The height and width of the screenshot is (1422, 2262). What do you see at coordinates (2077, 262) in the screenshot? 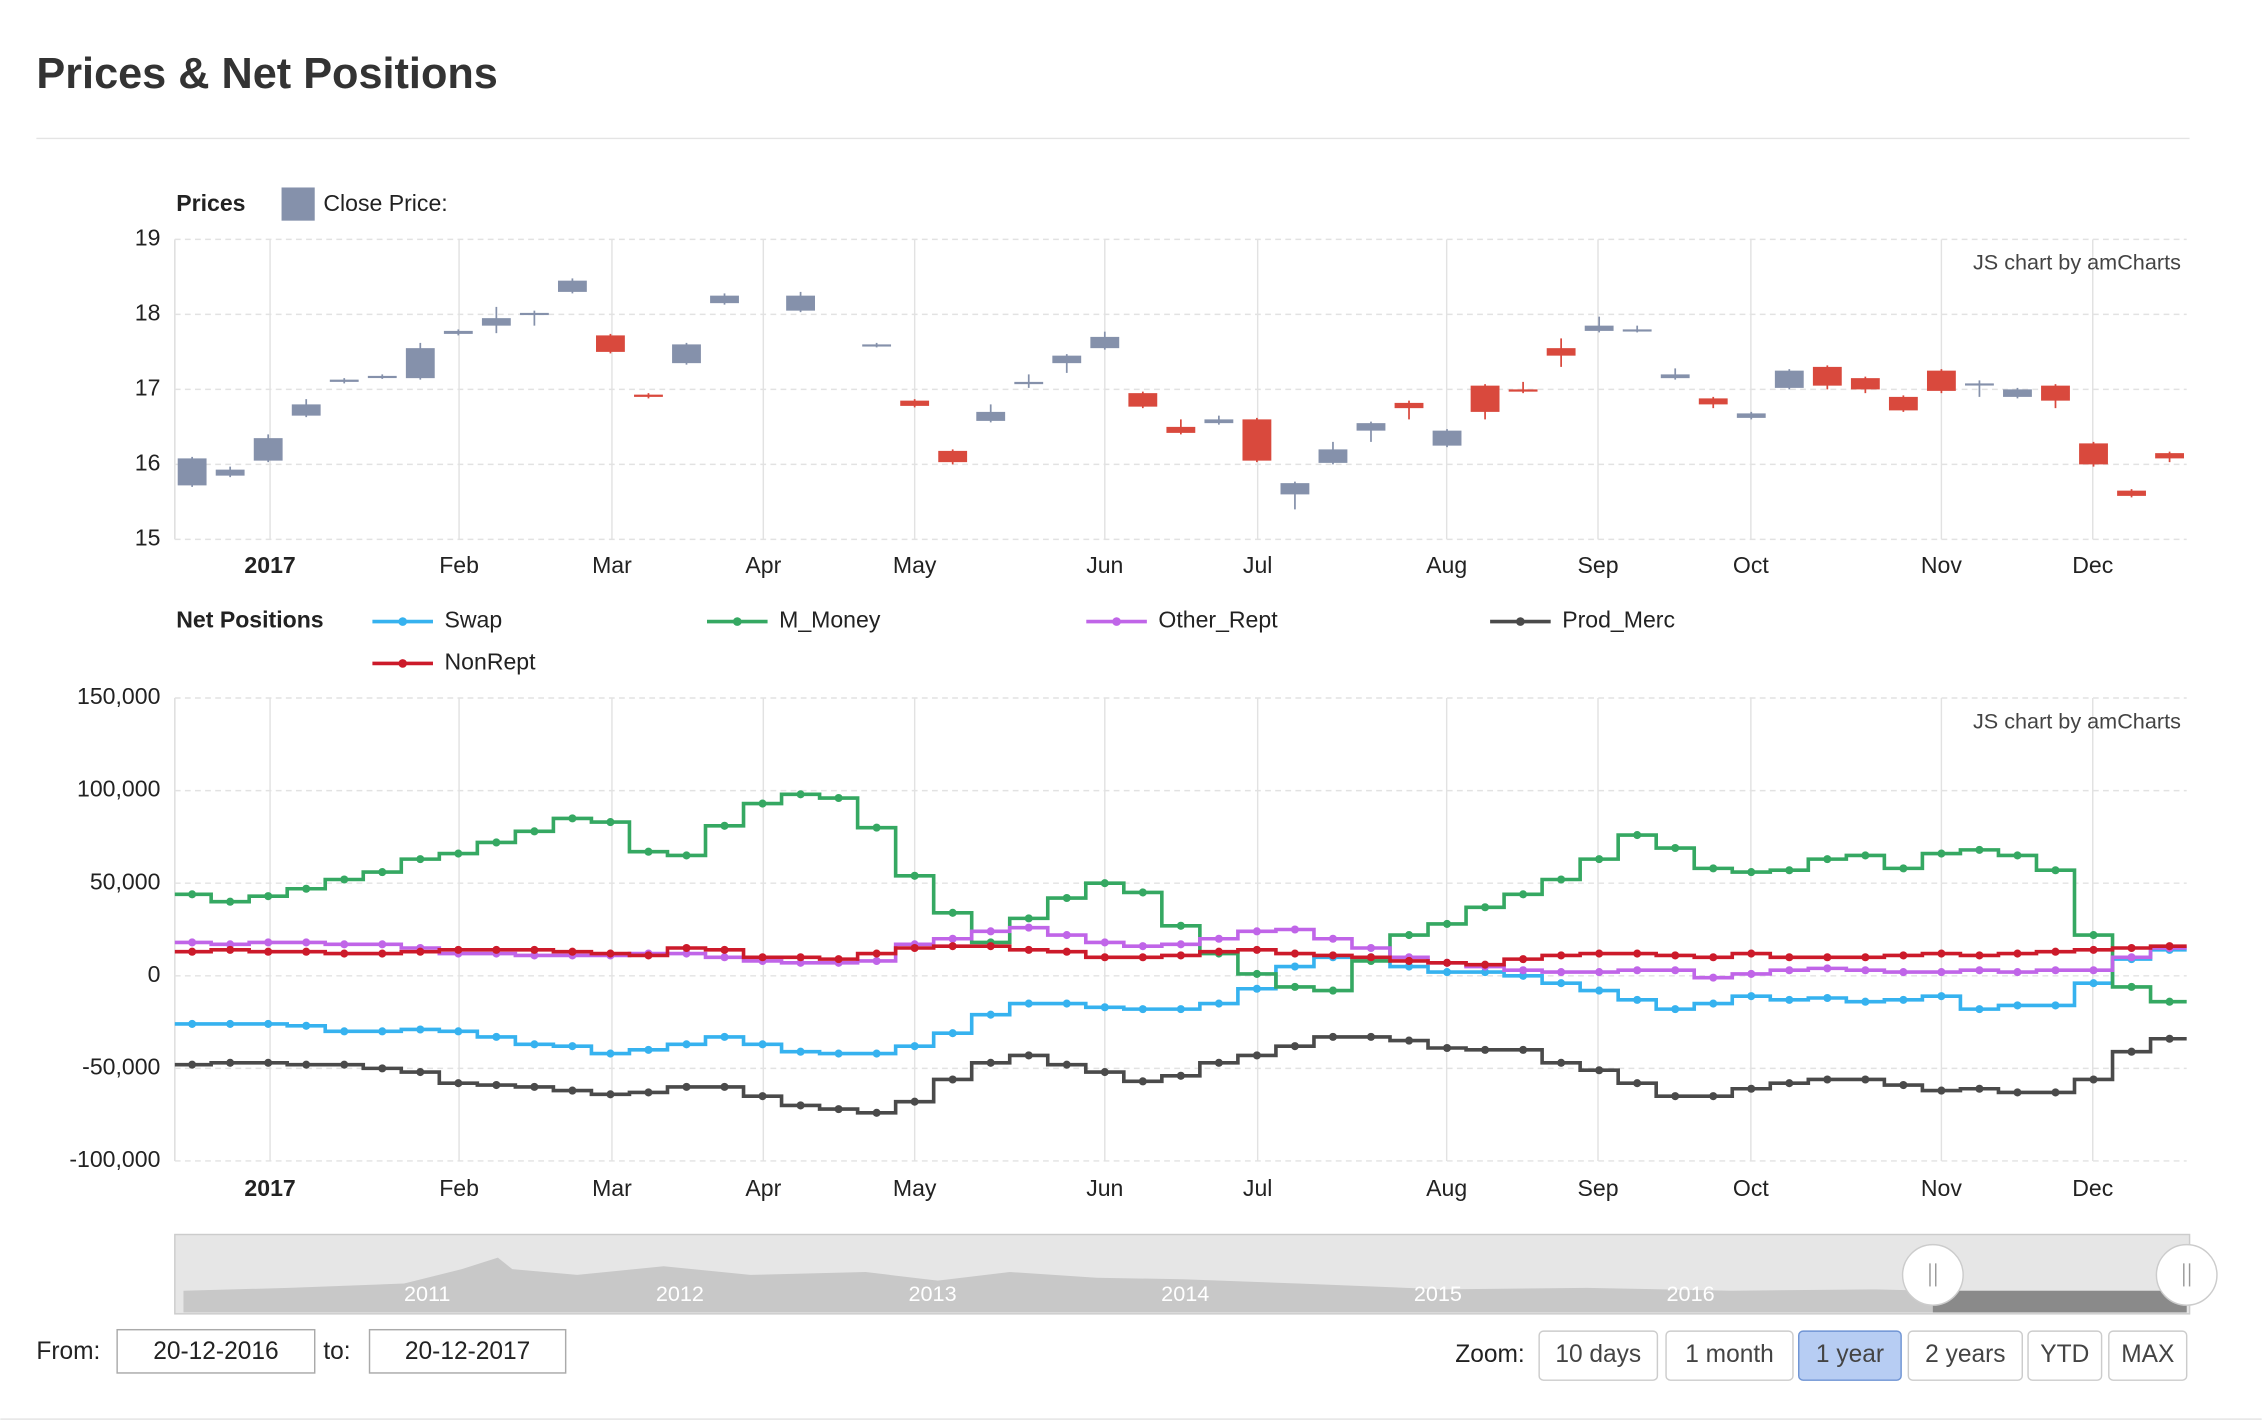
I see `credit: JS chart by amCharts` at bounding box center [2077, 262].